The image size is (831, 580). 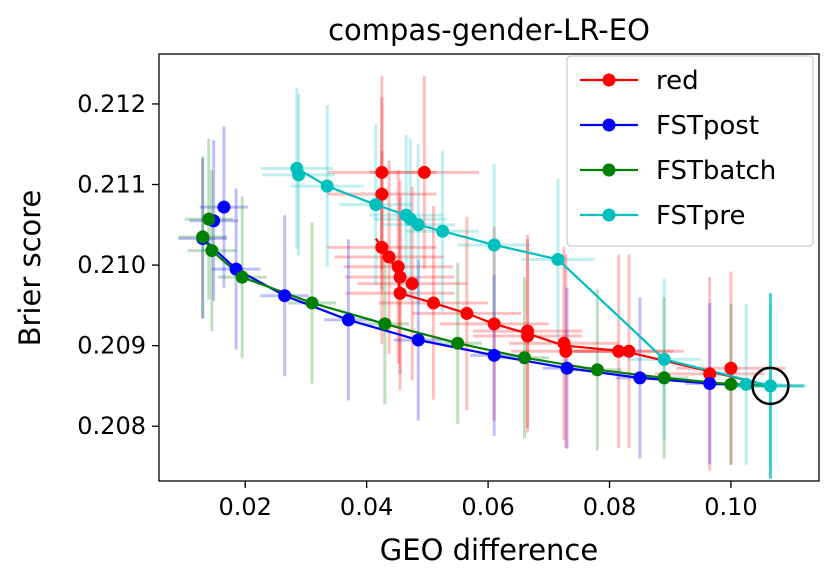 What do you see at coordinates (701, 216) in the screenshot?
I see `legend-label-fstpre: FSTpre` at bounding box center [701, 216].